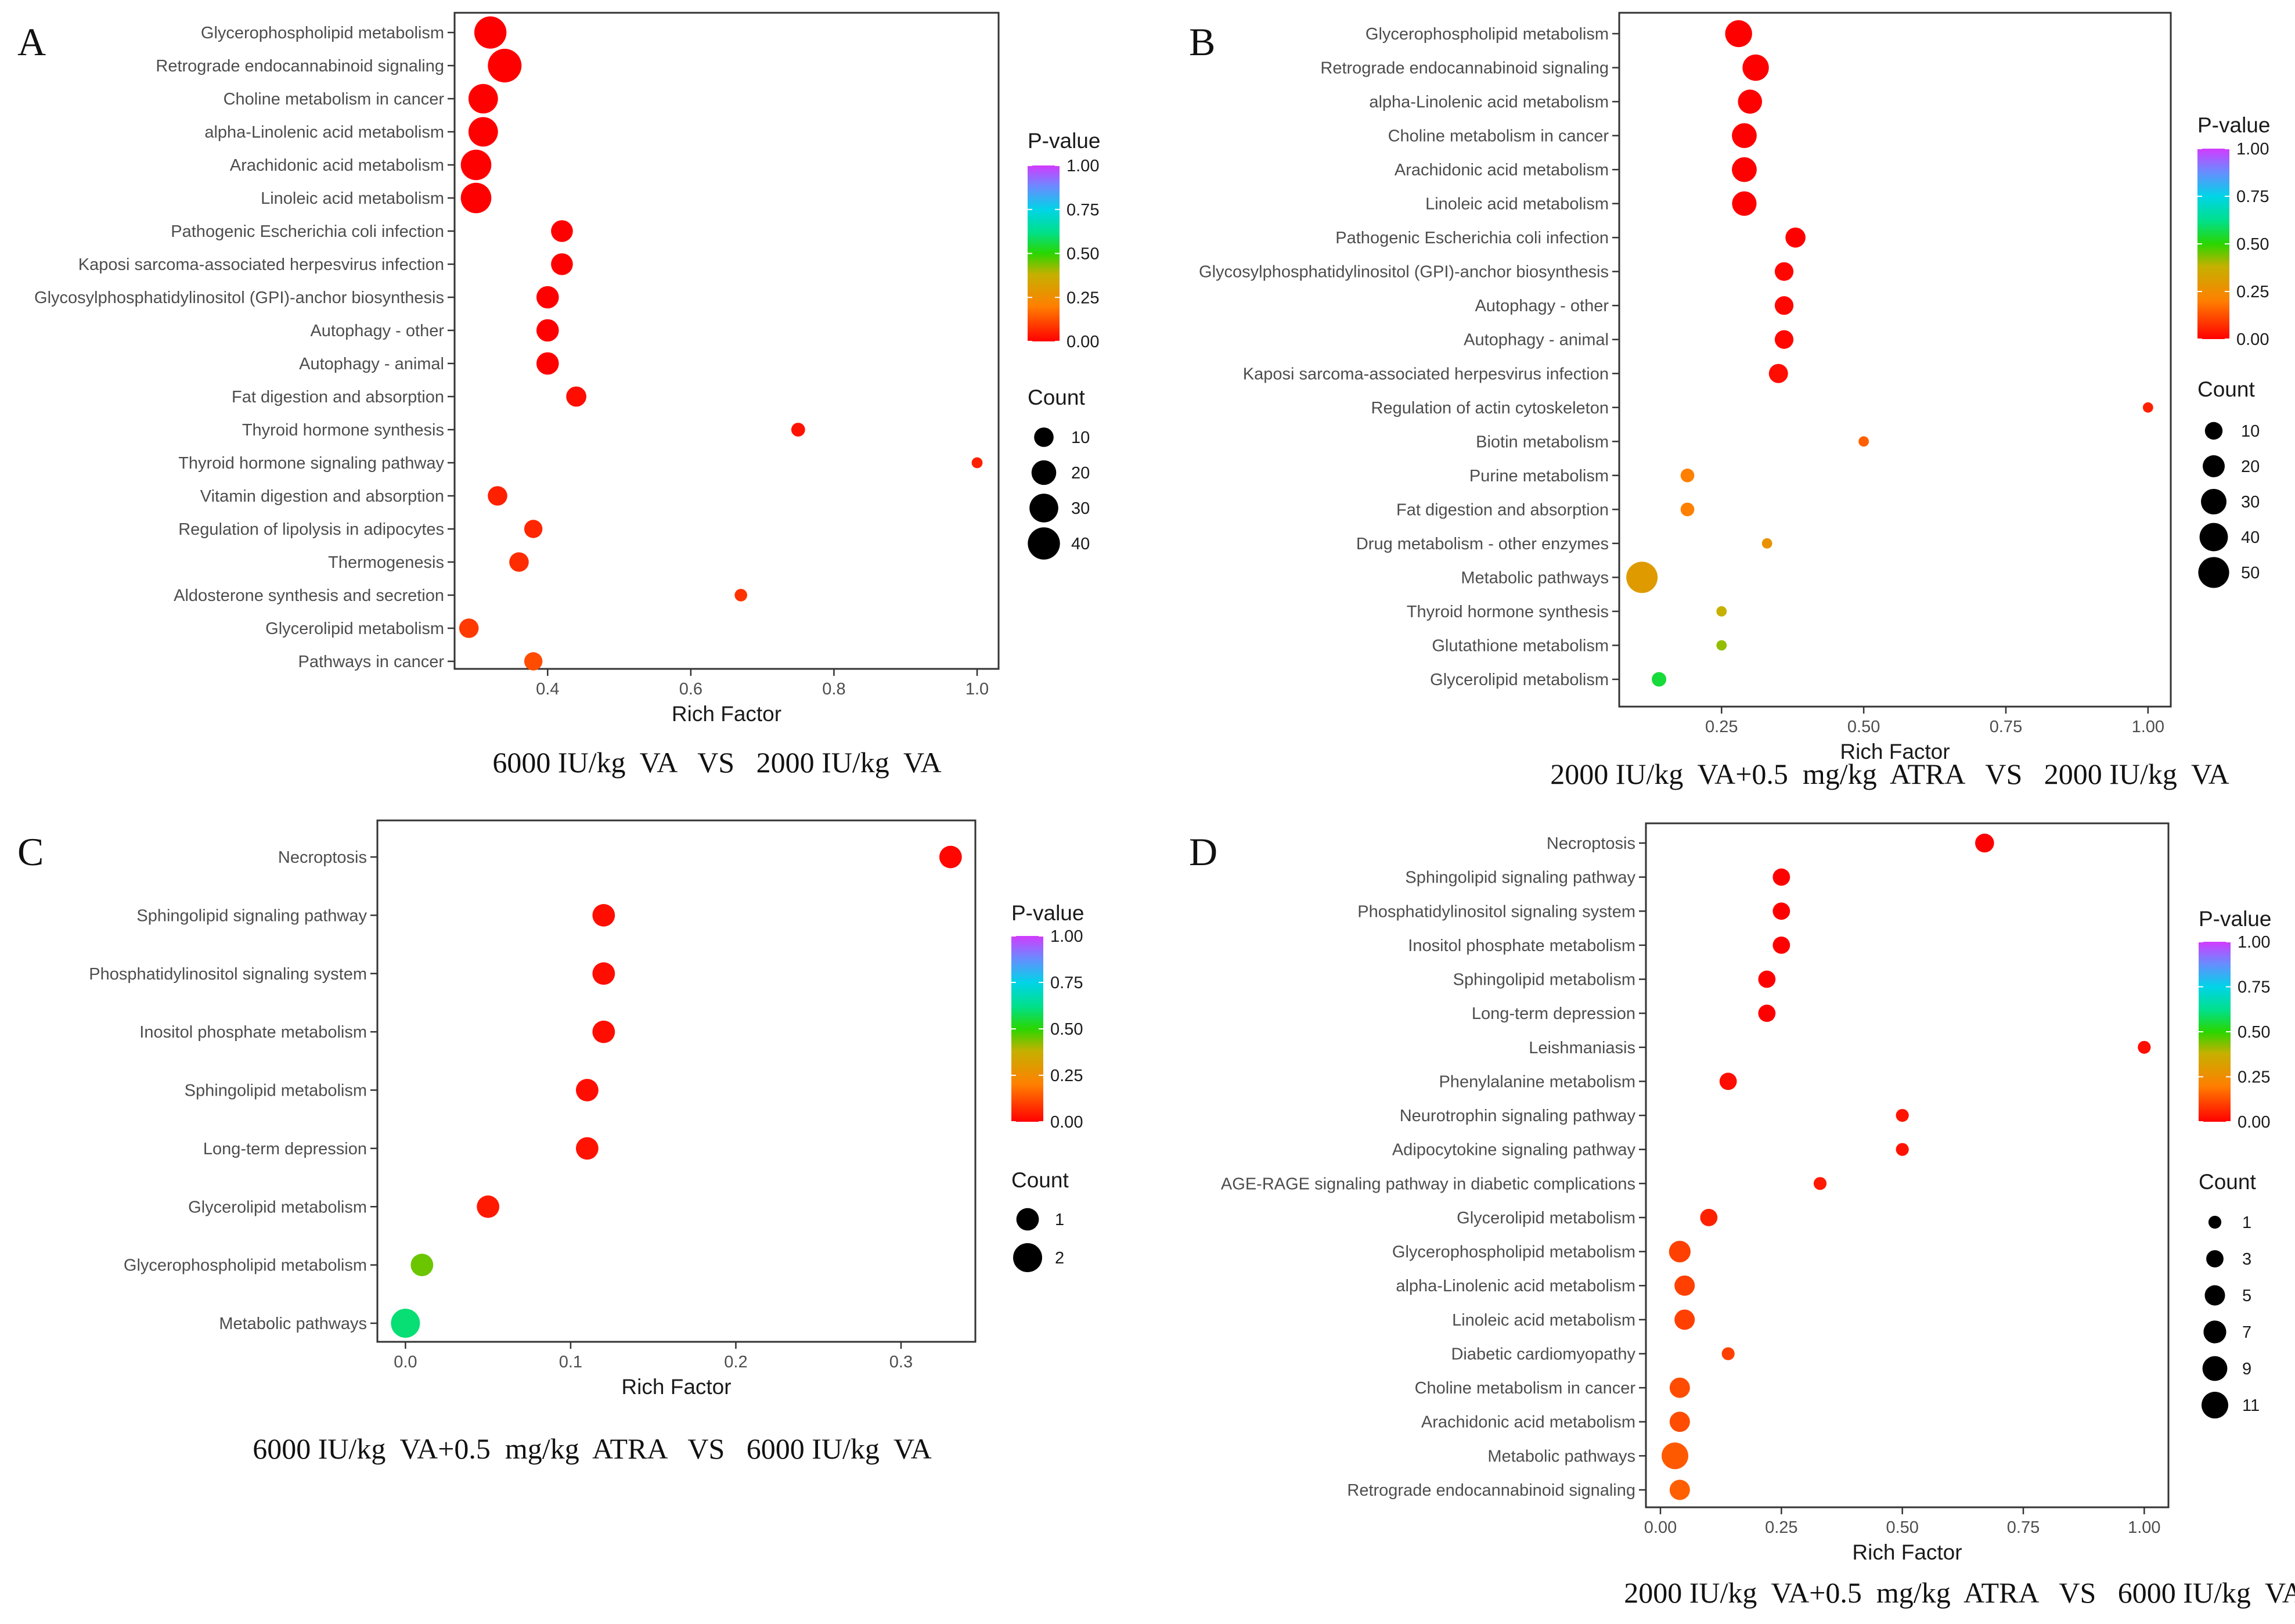  Describe the element at coordinates (2006, 727) in the screenshot. I see `panel-b-xtick-label: 0.75` at that location.